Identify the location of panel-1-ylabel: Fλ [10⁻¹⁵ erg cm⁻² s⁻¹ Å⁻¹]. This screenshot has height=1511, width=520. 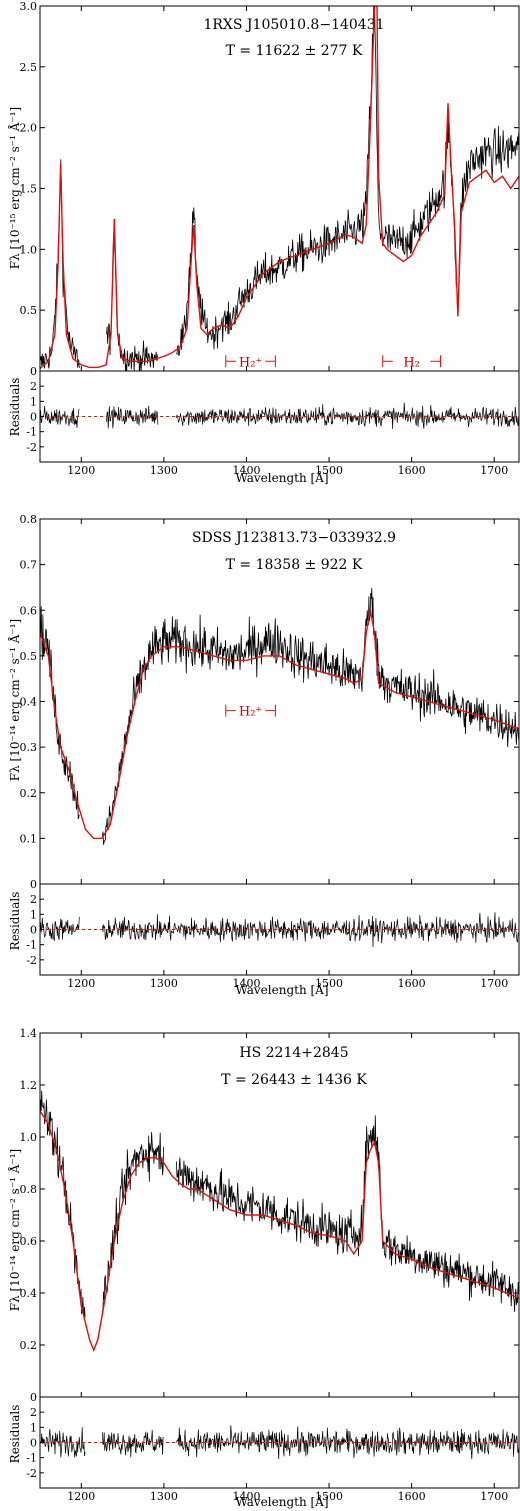
(14, 188).